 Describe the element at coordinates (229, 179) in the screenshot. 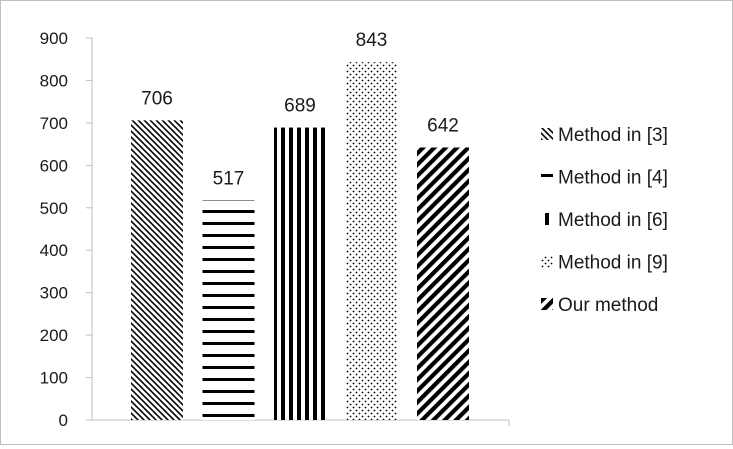

I see `data-label: 517` at that location.